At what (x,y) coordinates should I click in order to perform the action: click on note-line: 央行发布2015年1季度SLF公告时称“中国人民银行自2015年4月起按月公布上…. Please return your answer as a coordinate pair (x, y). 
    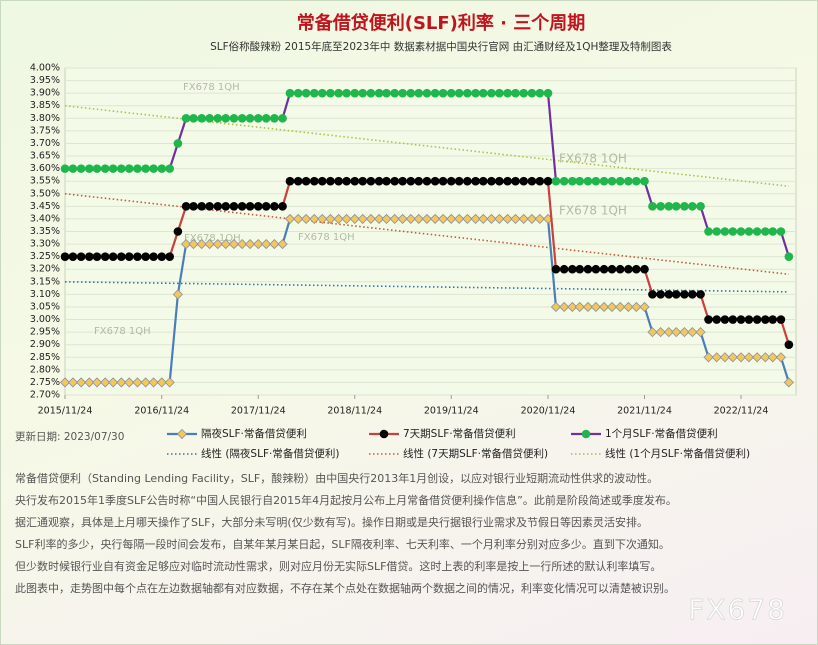
    Looking at the image, I should click on (346, 500).